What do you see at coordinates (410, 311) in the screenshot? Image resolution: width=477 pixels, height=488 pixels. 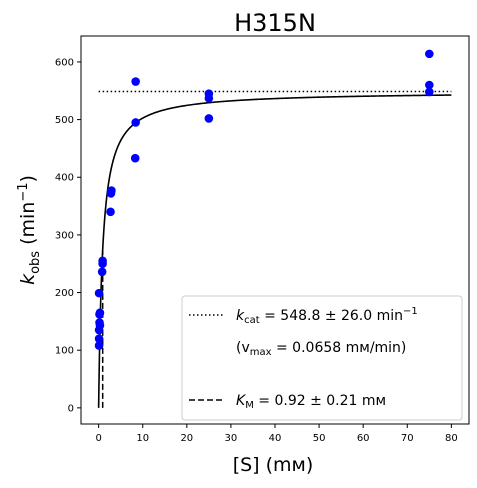 I see `legend-kcat-sup: −1` at bounding box center [410, 311].